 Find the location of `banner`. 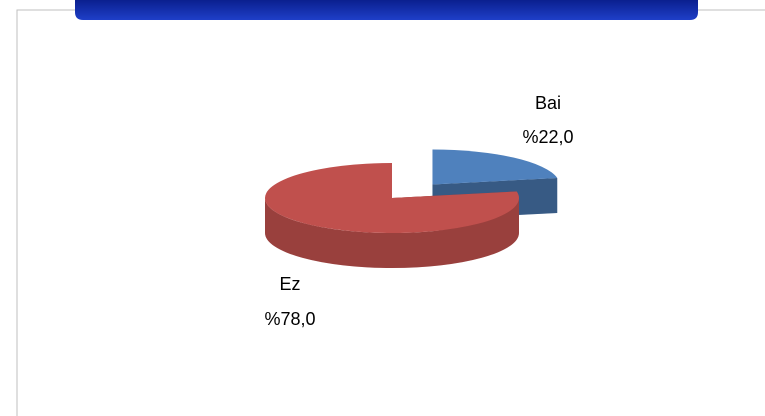

banner is located at coordinates (386, 10).